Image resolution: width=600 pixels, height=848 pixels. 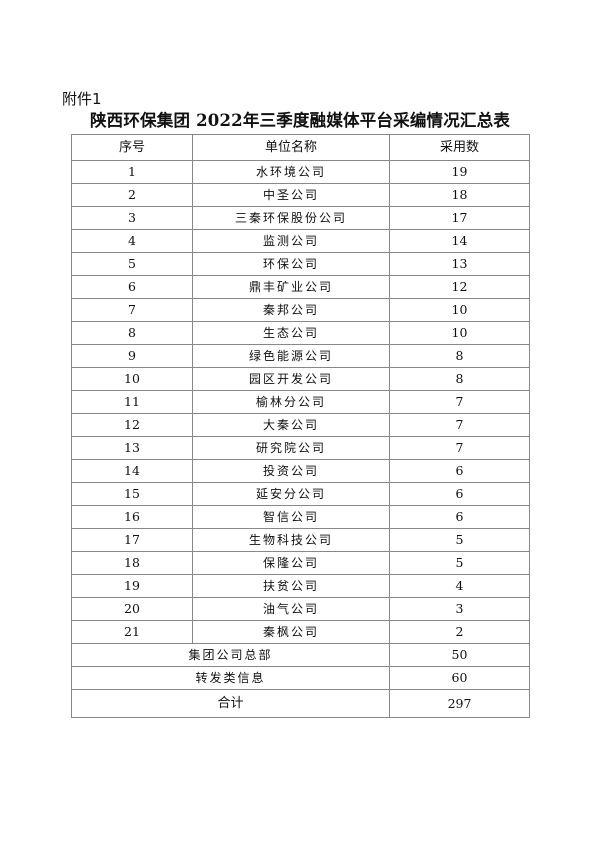 I want to click on row-name: 榆林分公司, so click(x=291, y=402).